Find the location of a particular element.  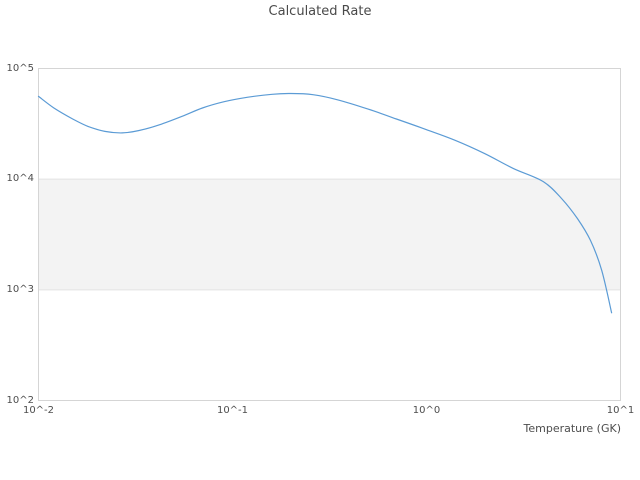

x-tick-label: 10^-1 is located at coordinates (232, 410).